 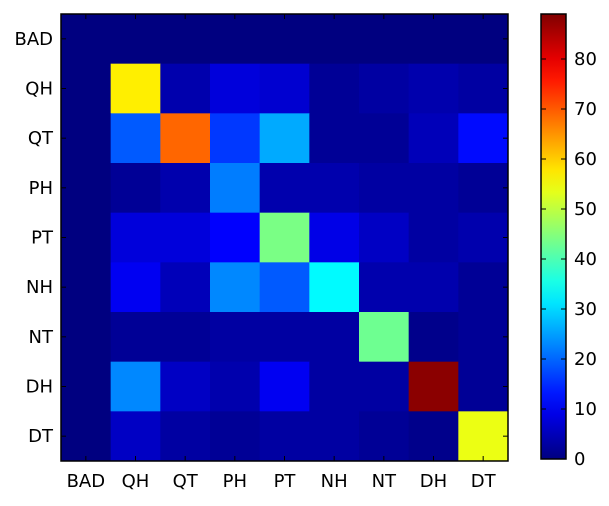 What do you see at coordinates (284, 287) in the screenshot?
I see `heatmap-cell-NH-PT` at bounding box center [284, 287].